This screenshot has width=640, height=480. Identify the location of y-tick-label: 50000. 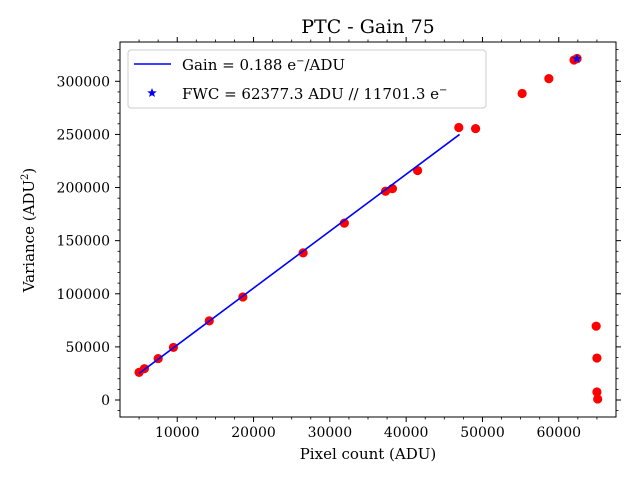
(87, 348).